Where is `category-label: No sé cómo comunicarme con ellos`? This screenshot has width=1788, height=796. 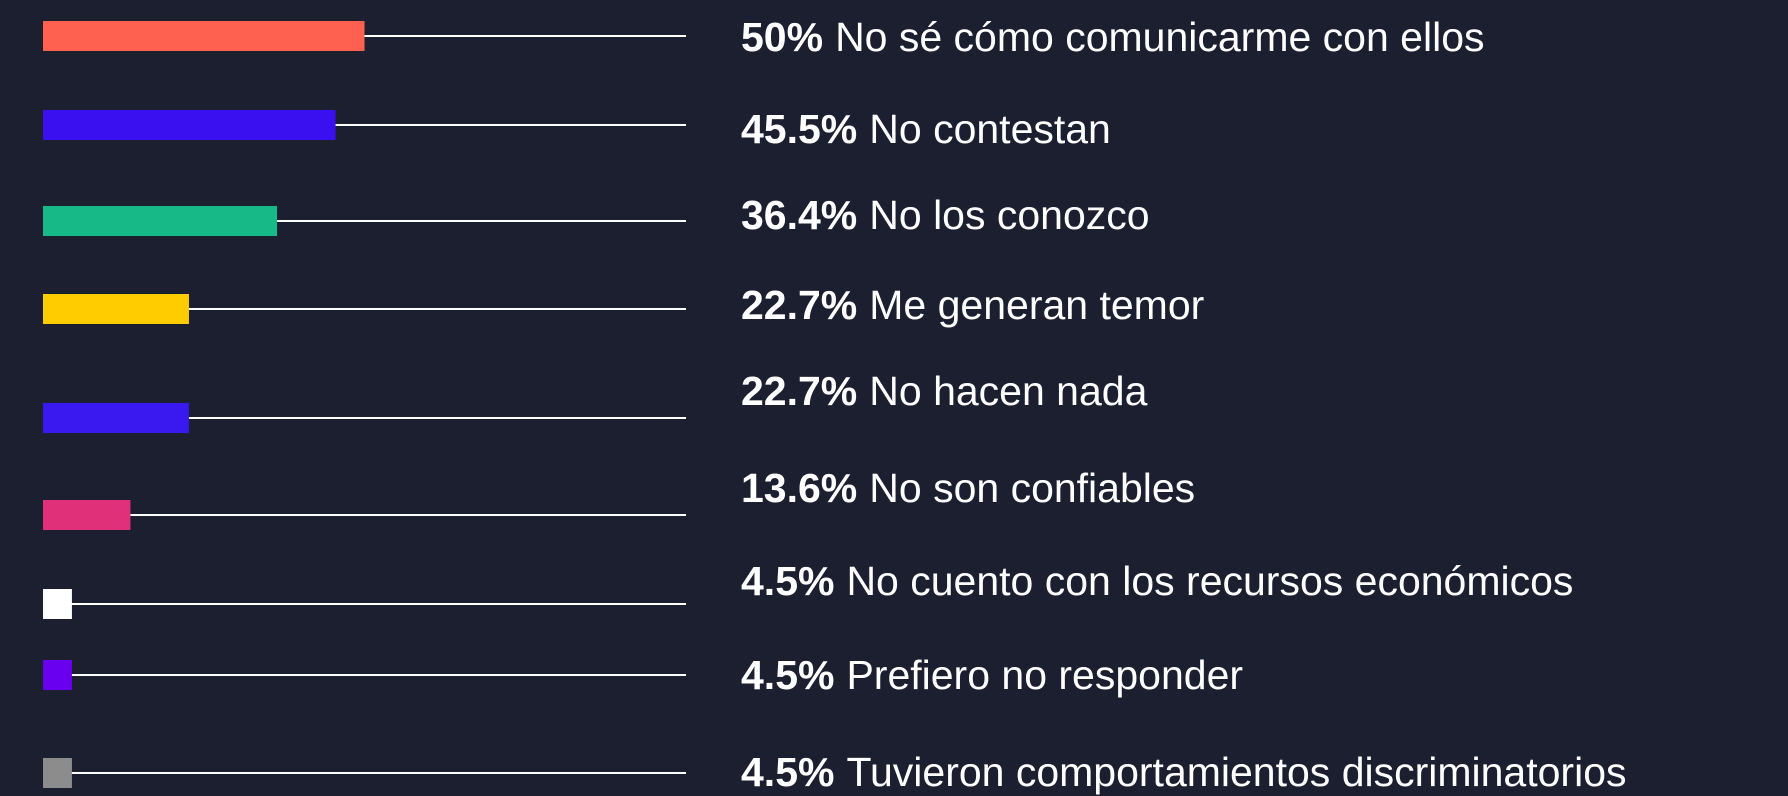
category-label: No sé cómo comunicarme con ellos is located at coordinates (1159, 37).